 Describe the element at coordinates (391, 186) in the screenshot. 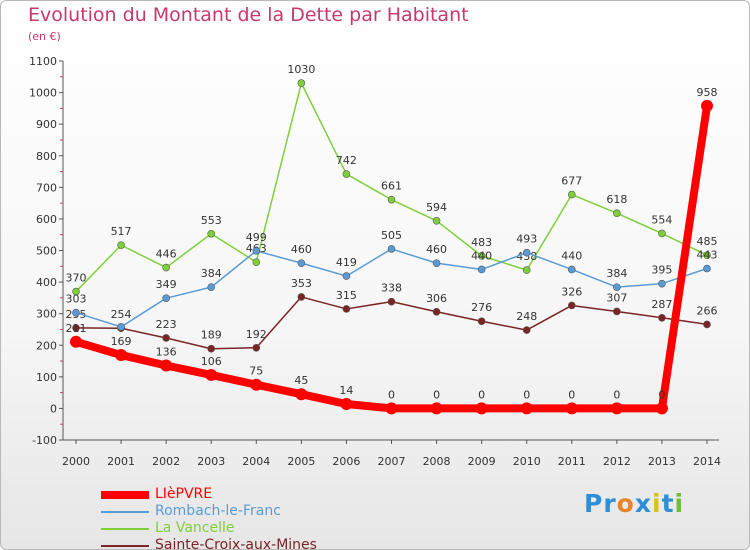

I see `data-label: 661` at that location.